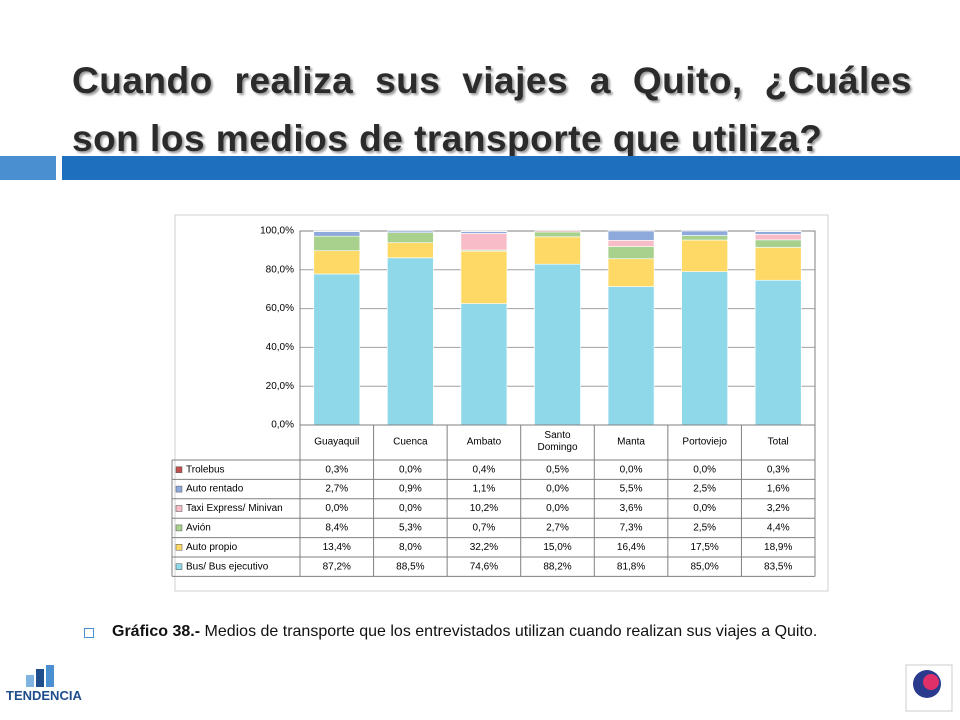 Image resolution: width=960 pixels, height=720 pixels. I want to click on table-value: 32,2%, so click(484, 547).